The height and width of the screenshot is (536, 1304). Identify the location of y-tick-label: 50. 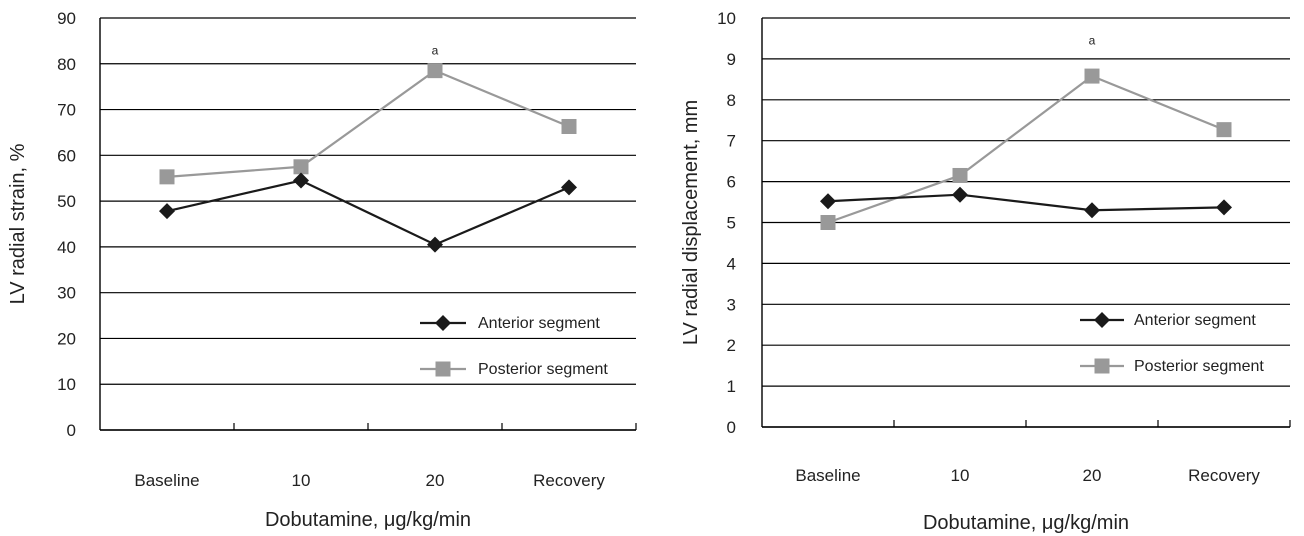
(66, 201).